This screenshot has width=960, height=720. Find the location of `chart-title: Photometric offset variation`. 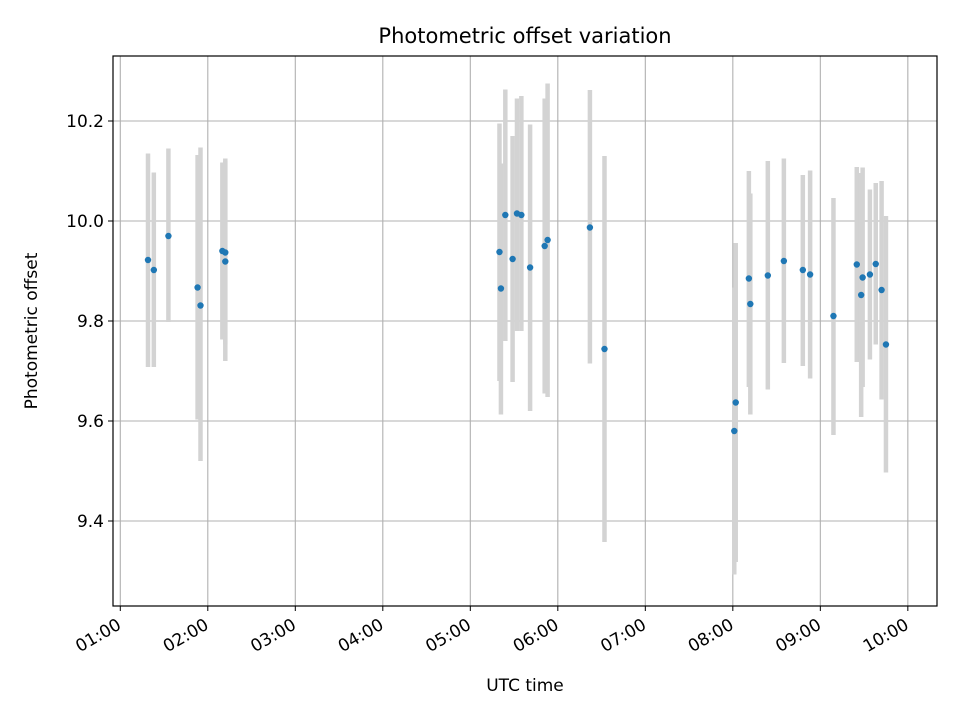

chart-title: Photometric offset variation is located at coordinates (524, 36).